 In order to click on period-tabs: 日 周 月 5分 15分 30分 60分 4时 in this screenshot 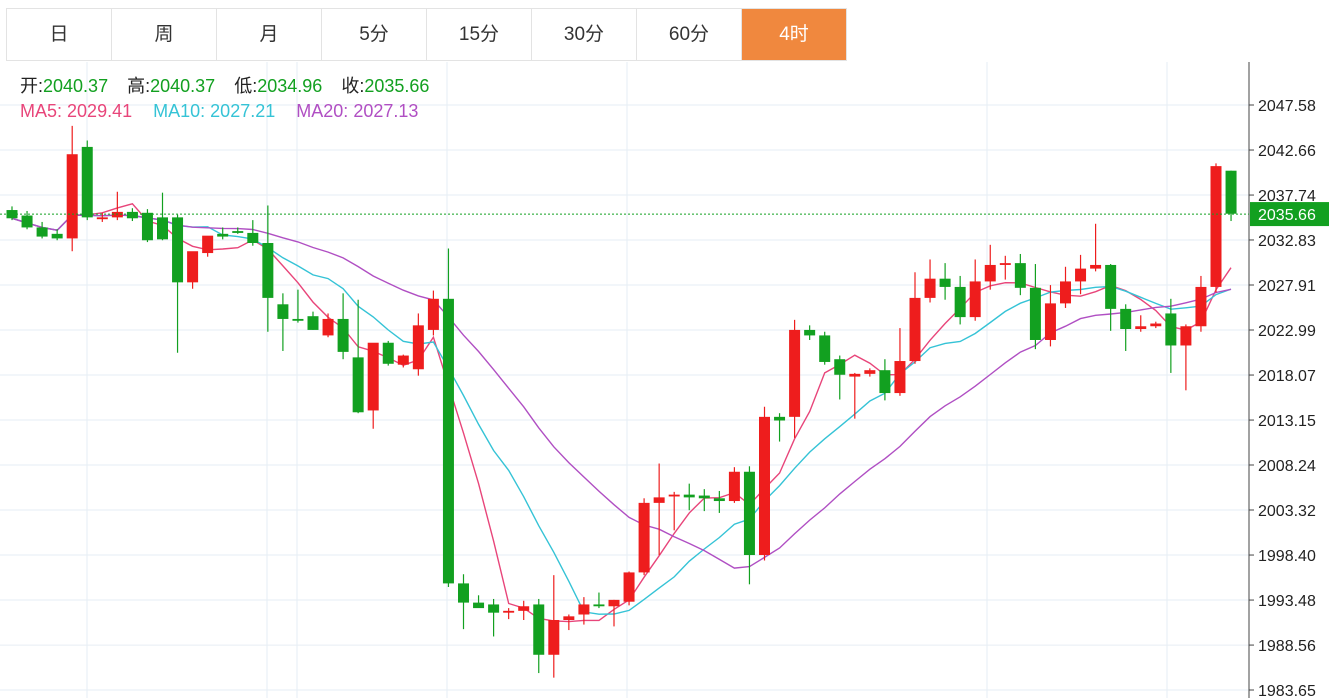, I will do `click(426, 34)`.